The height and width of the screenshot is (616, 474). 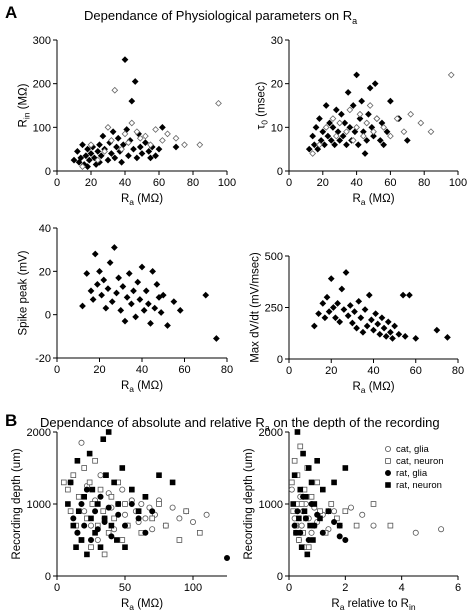 I want to click on legend-item: cat, glia, so click(x=406, y=449).